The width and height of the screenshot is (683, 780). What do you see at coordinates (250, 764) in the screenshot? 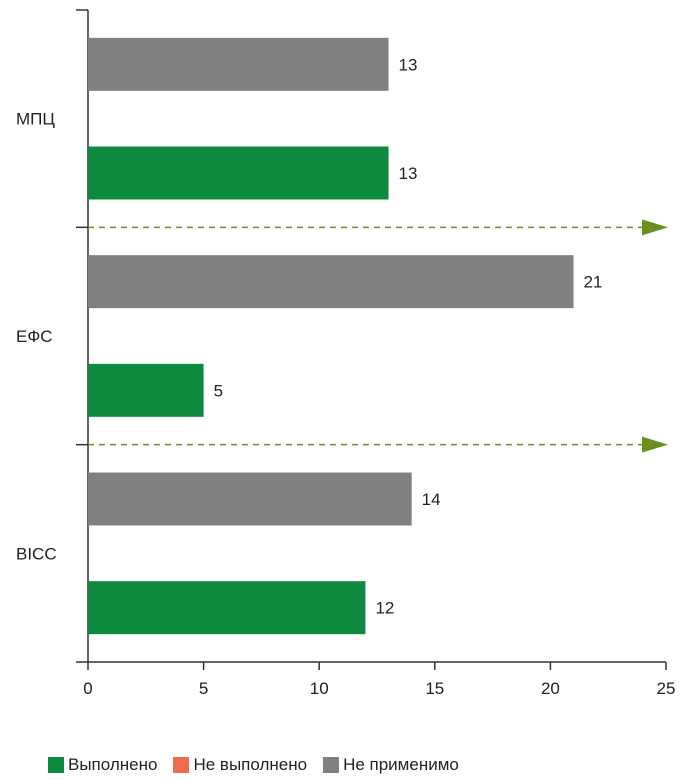
I see `legend-label-not-done: Не выполнено` at bounding box center [250, 764].